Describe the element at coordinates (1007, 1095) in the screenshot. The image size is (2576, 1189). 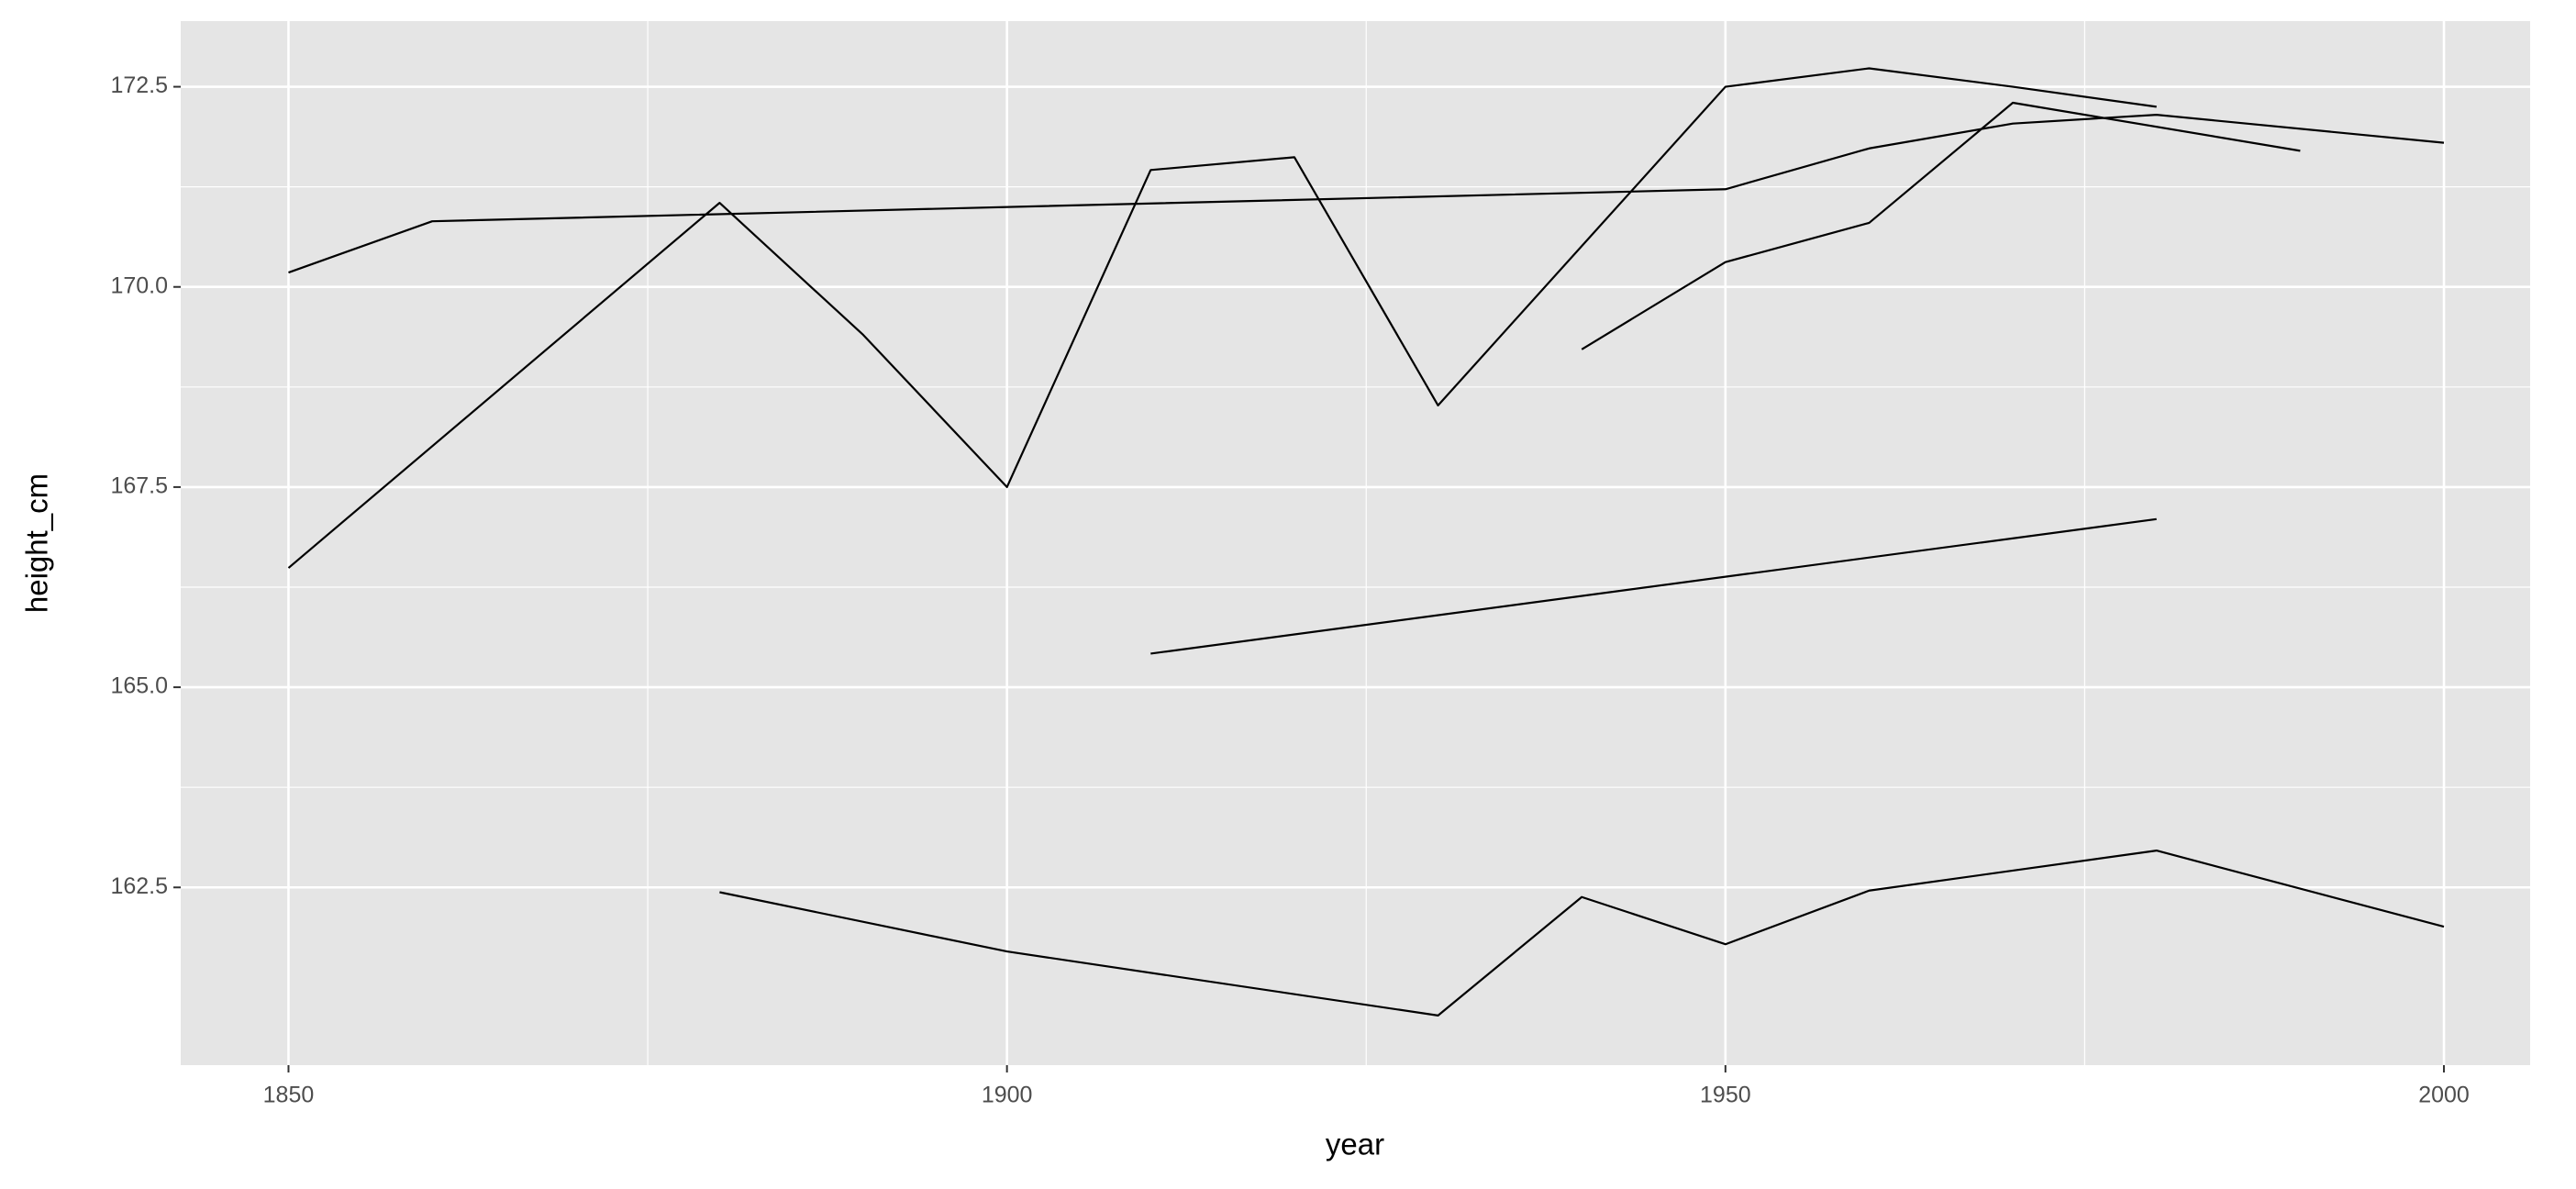
I see `x-tick-label: 1900` at that location.